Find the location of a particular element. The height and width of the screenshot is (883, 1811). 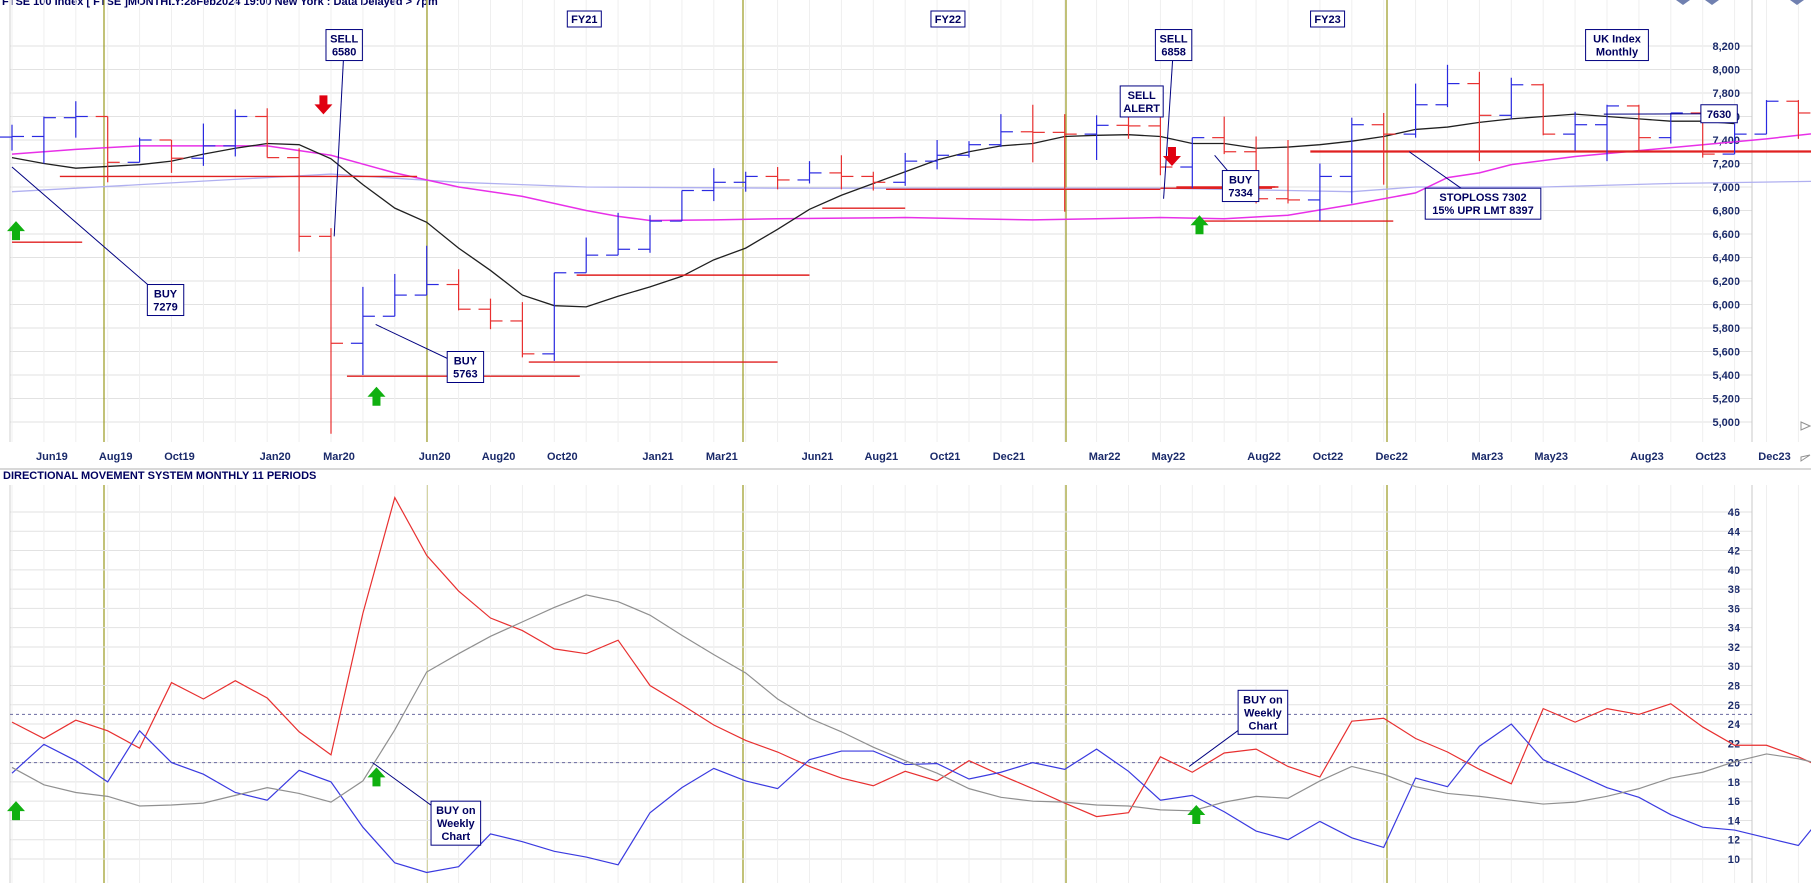

x-tick-label: Dec23 is located at coordinates (1774, 457).